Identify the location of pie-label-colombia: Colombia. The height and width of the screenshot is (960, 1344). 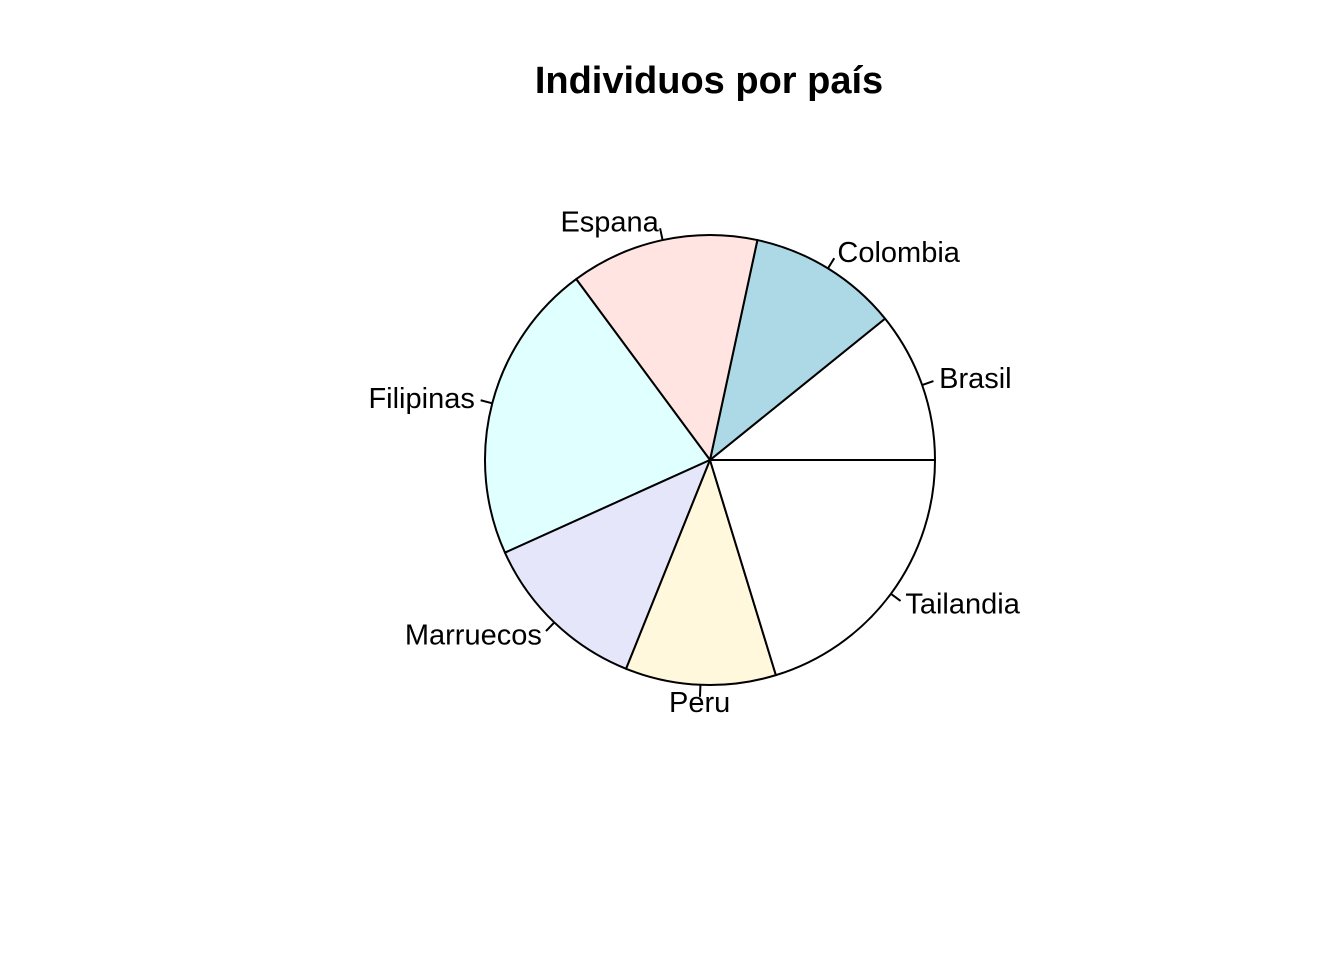
(898, 253).